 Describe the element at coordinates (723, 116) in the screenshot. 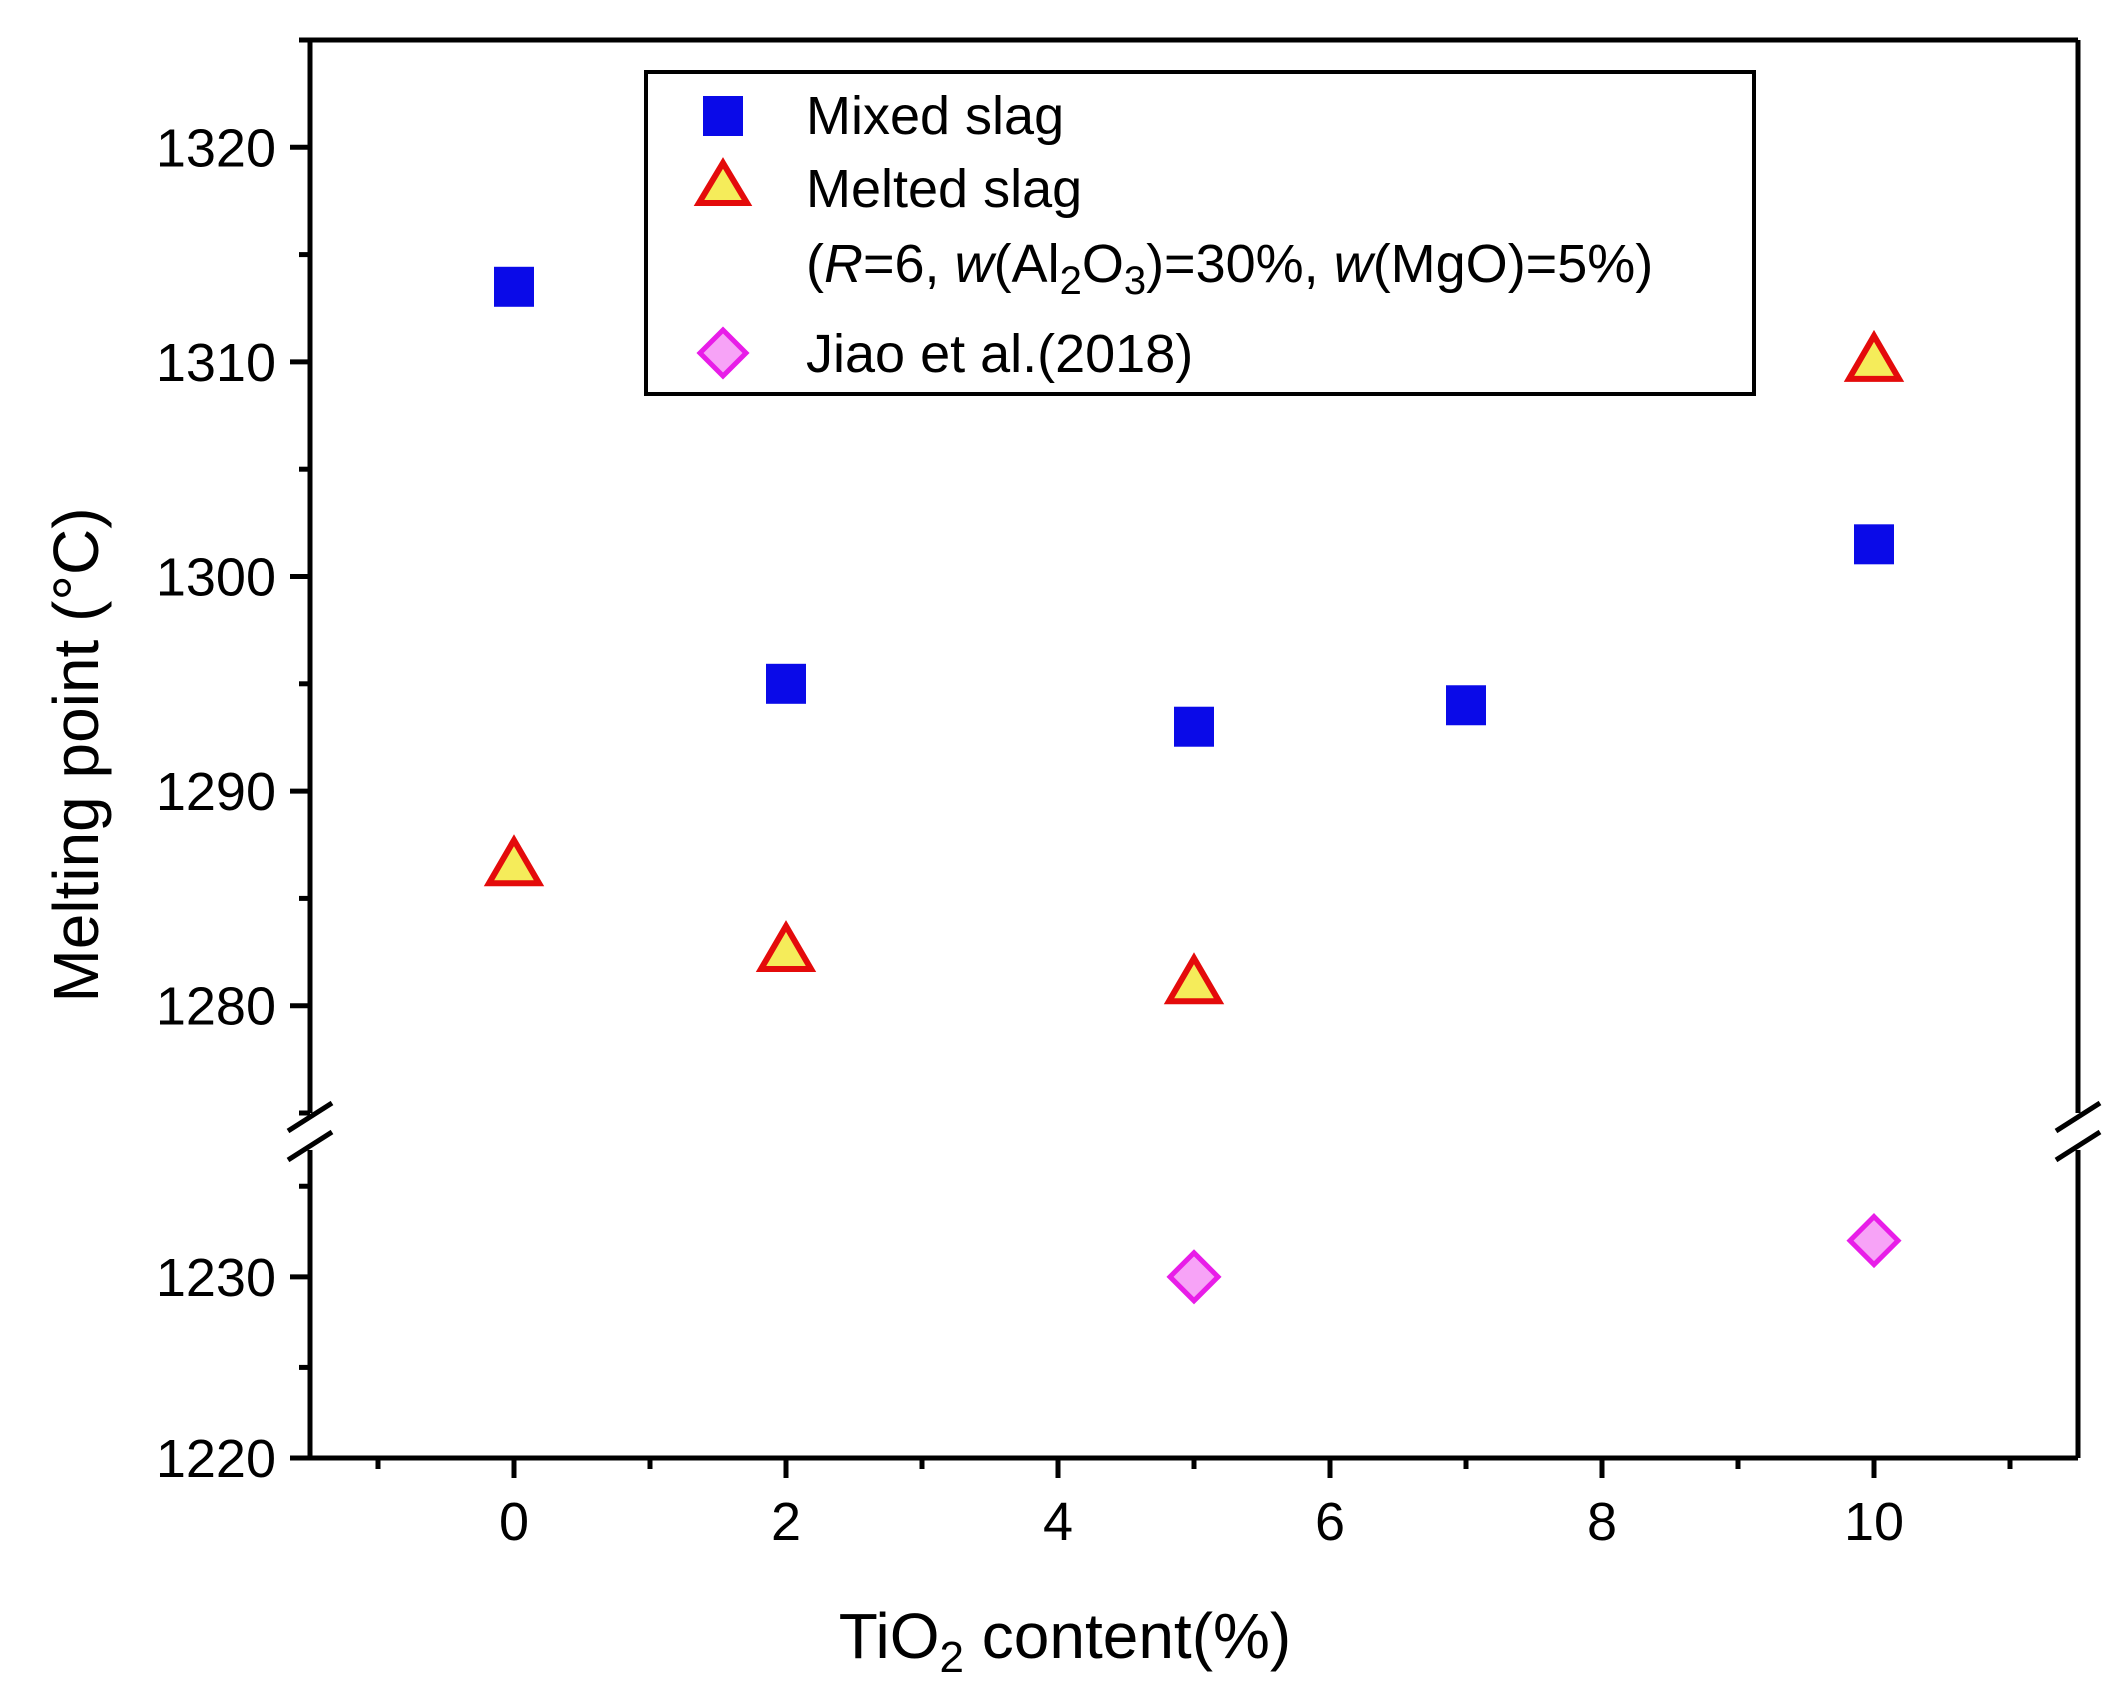

I see `legend-marker-mixed-slag` at that location.